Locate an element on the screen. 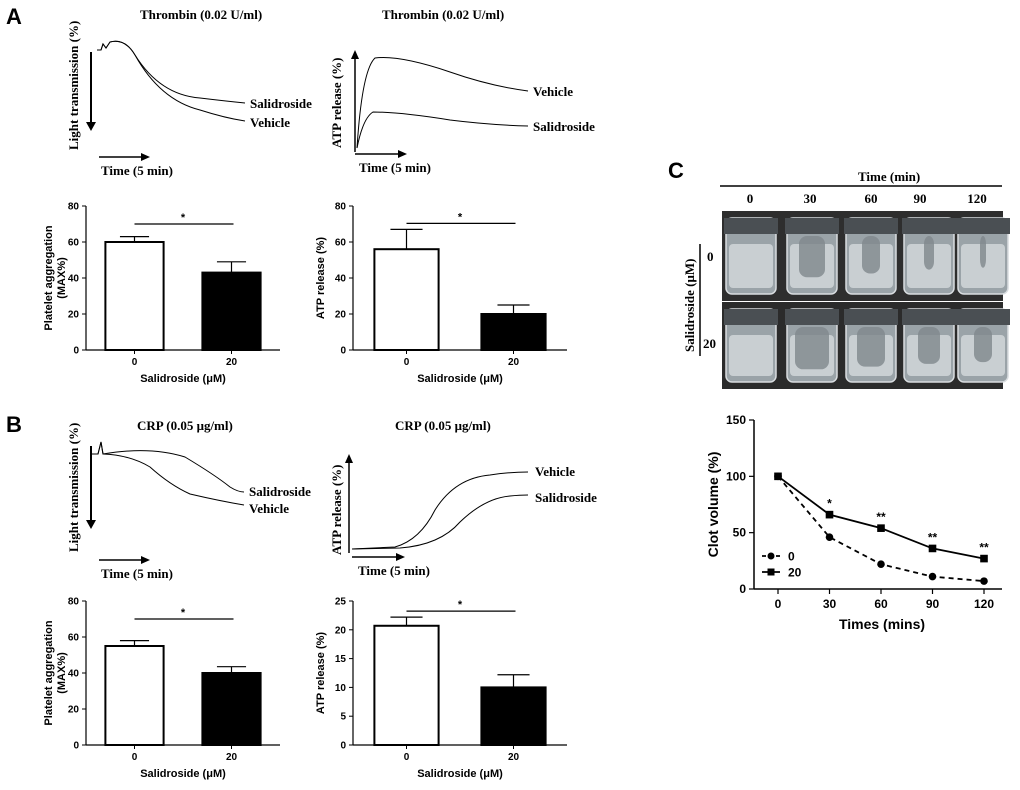 This screenshot has width=1020, height=790. x-tick-label: 120 is located at coordinates (984, 604).